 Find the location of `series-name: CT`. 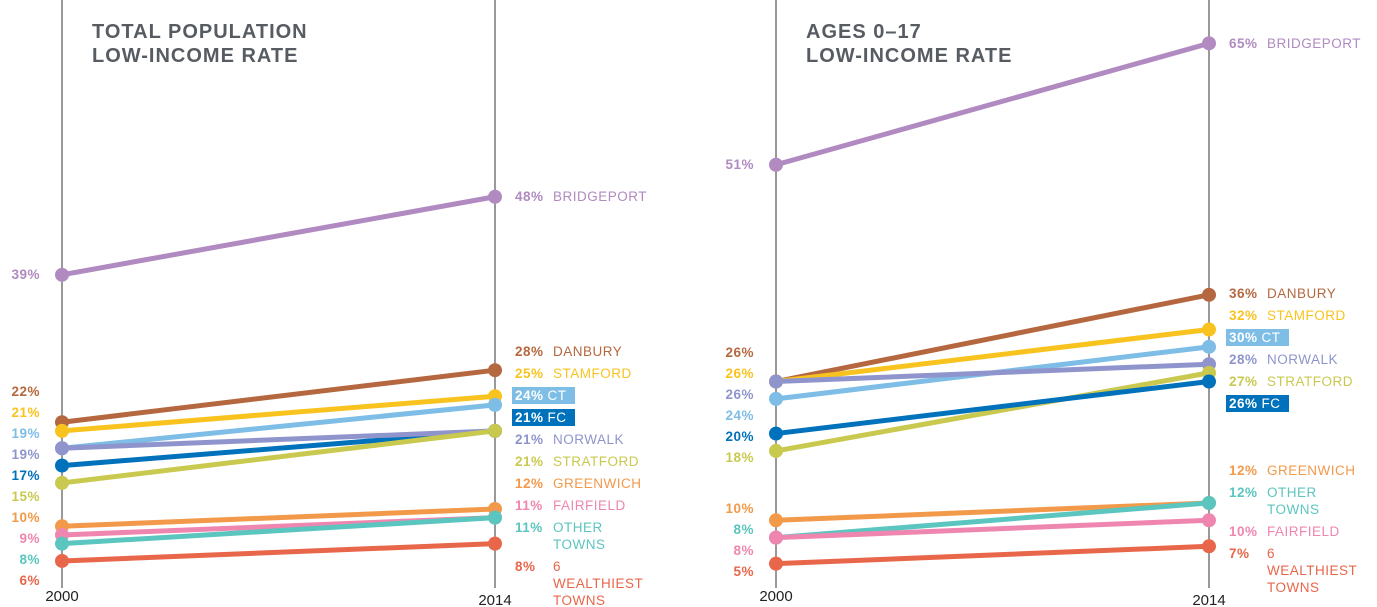

series-name: CT is located at coordinates (557, 396).